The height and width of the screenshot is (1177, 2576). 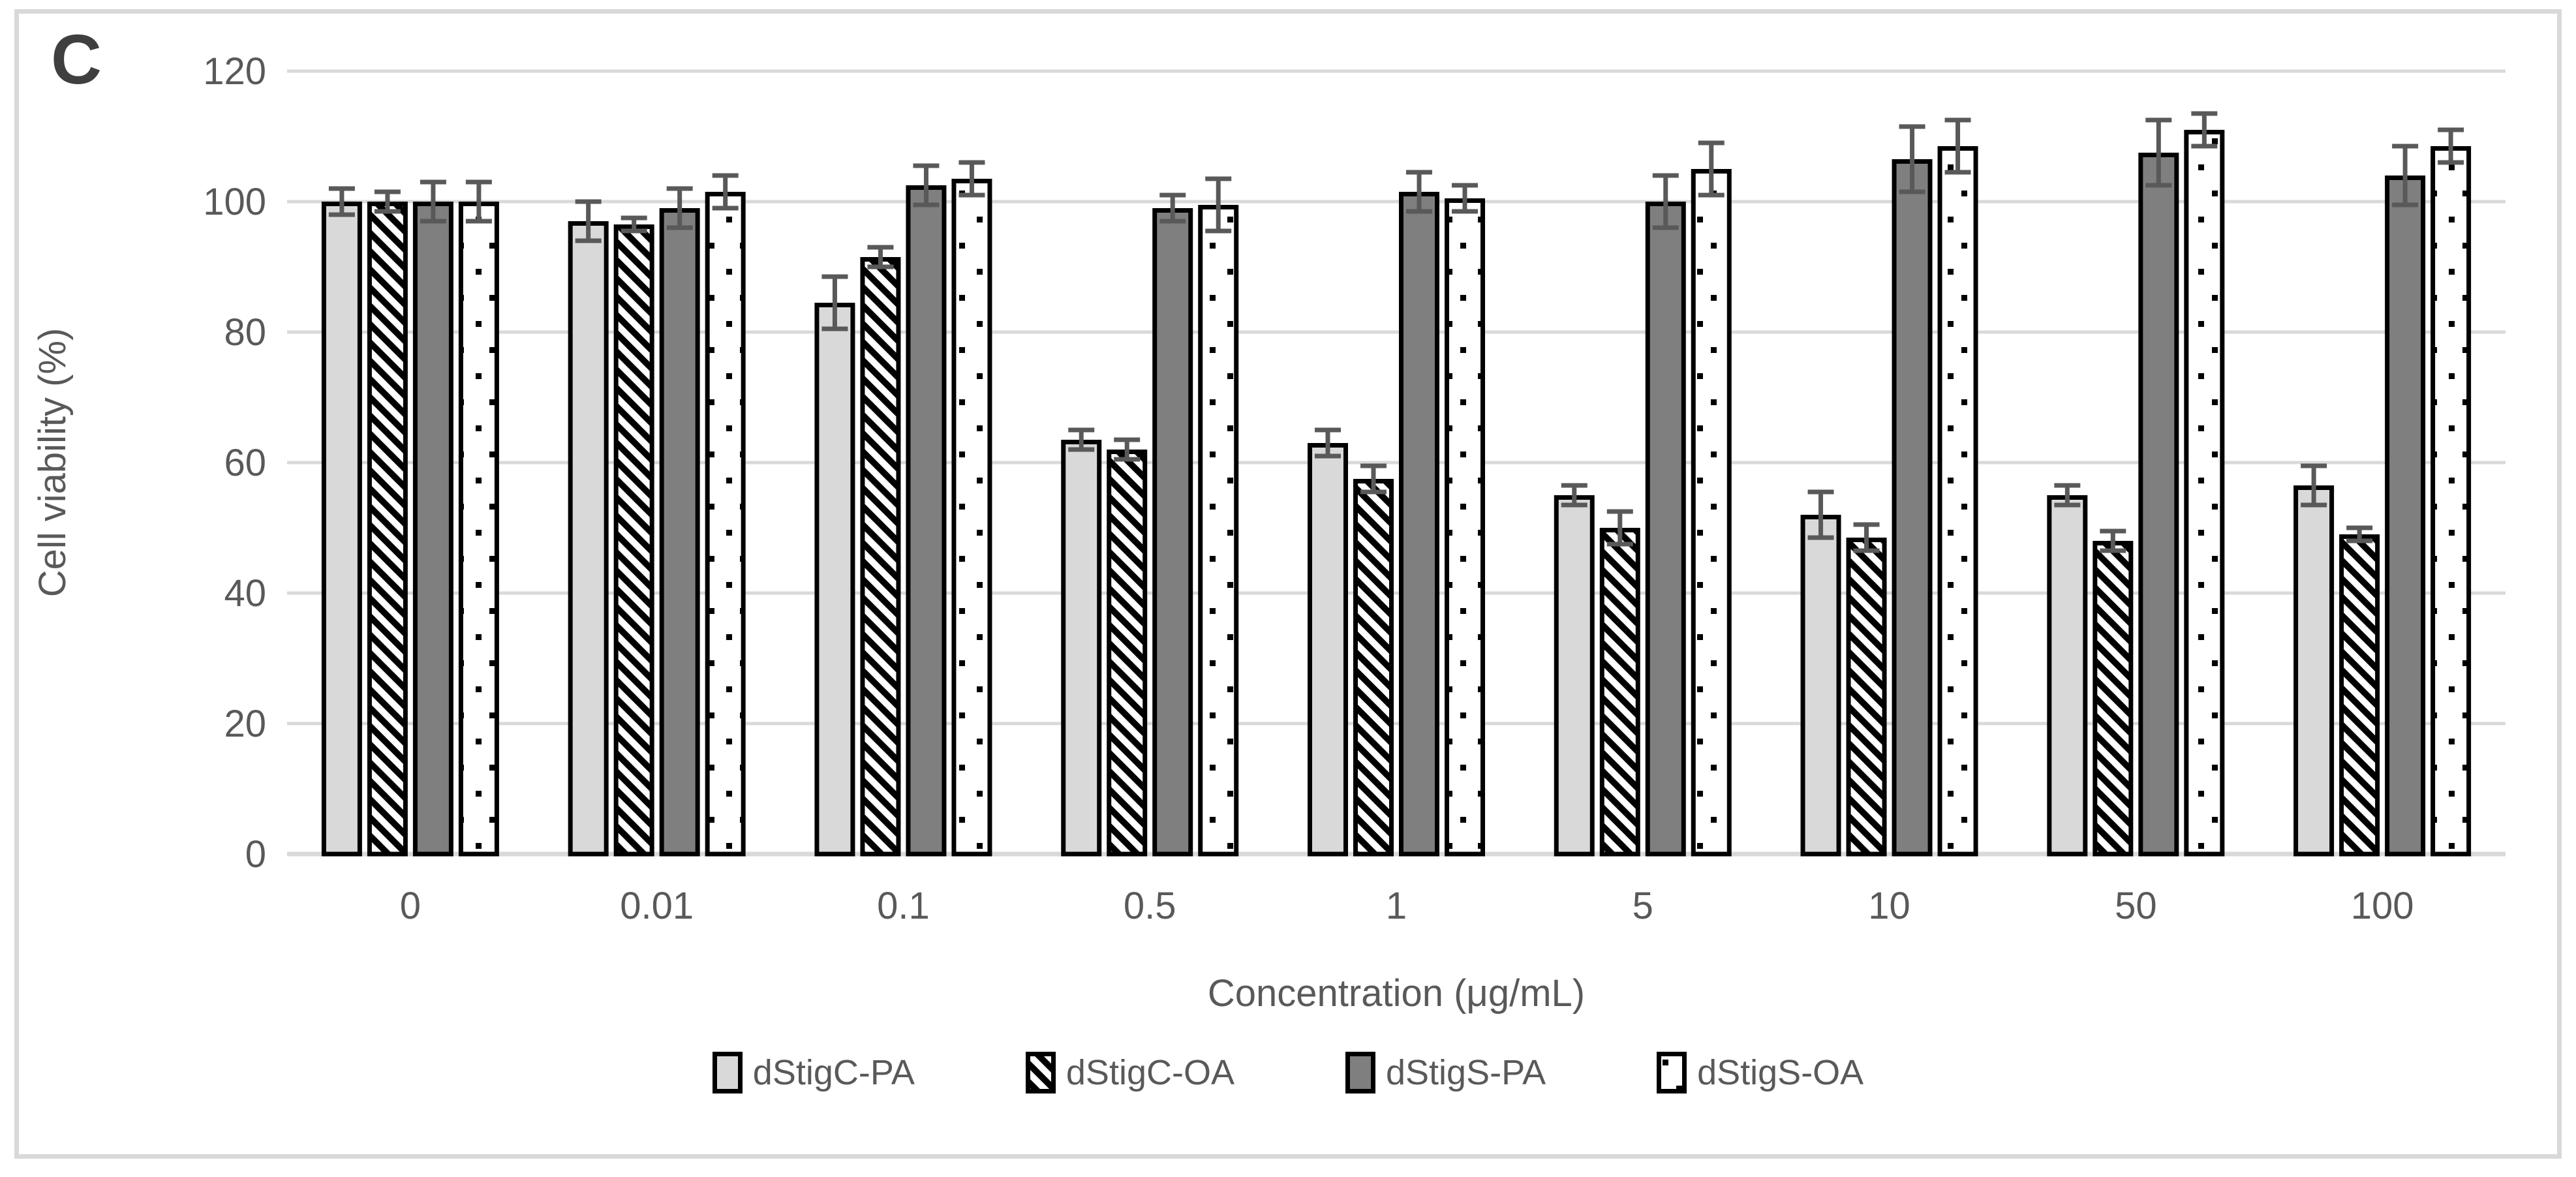 What do you see at coordinates (1397, 993) in the screenshot?
I see `x-axis-title: Concentration (μg/mL)` at bounding box center [1397, 993].